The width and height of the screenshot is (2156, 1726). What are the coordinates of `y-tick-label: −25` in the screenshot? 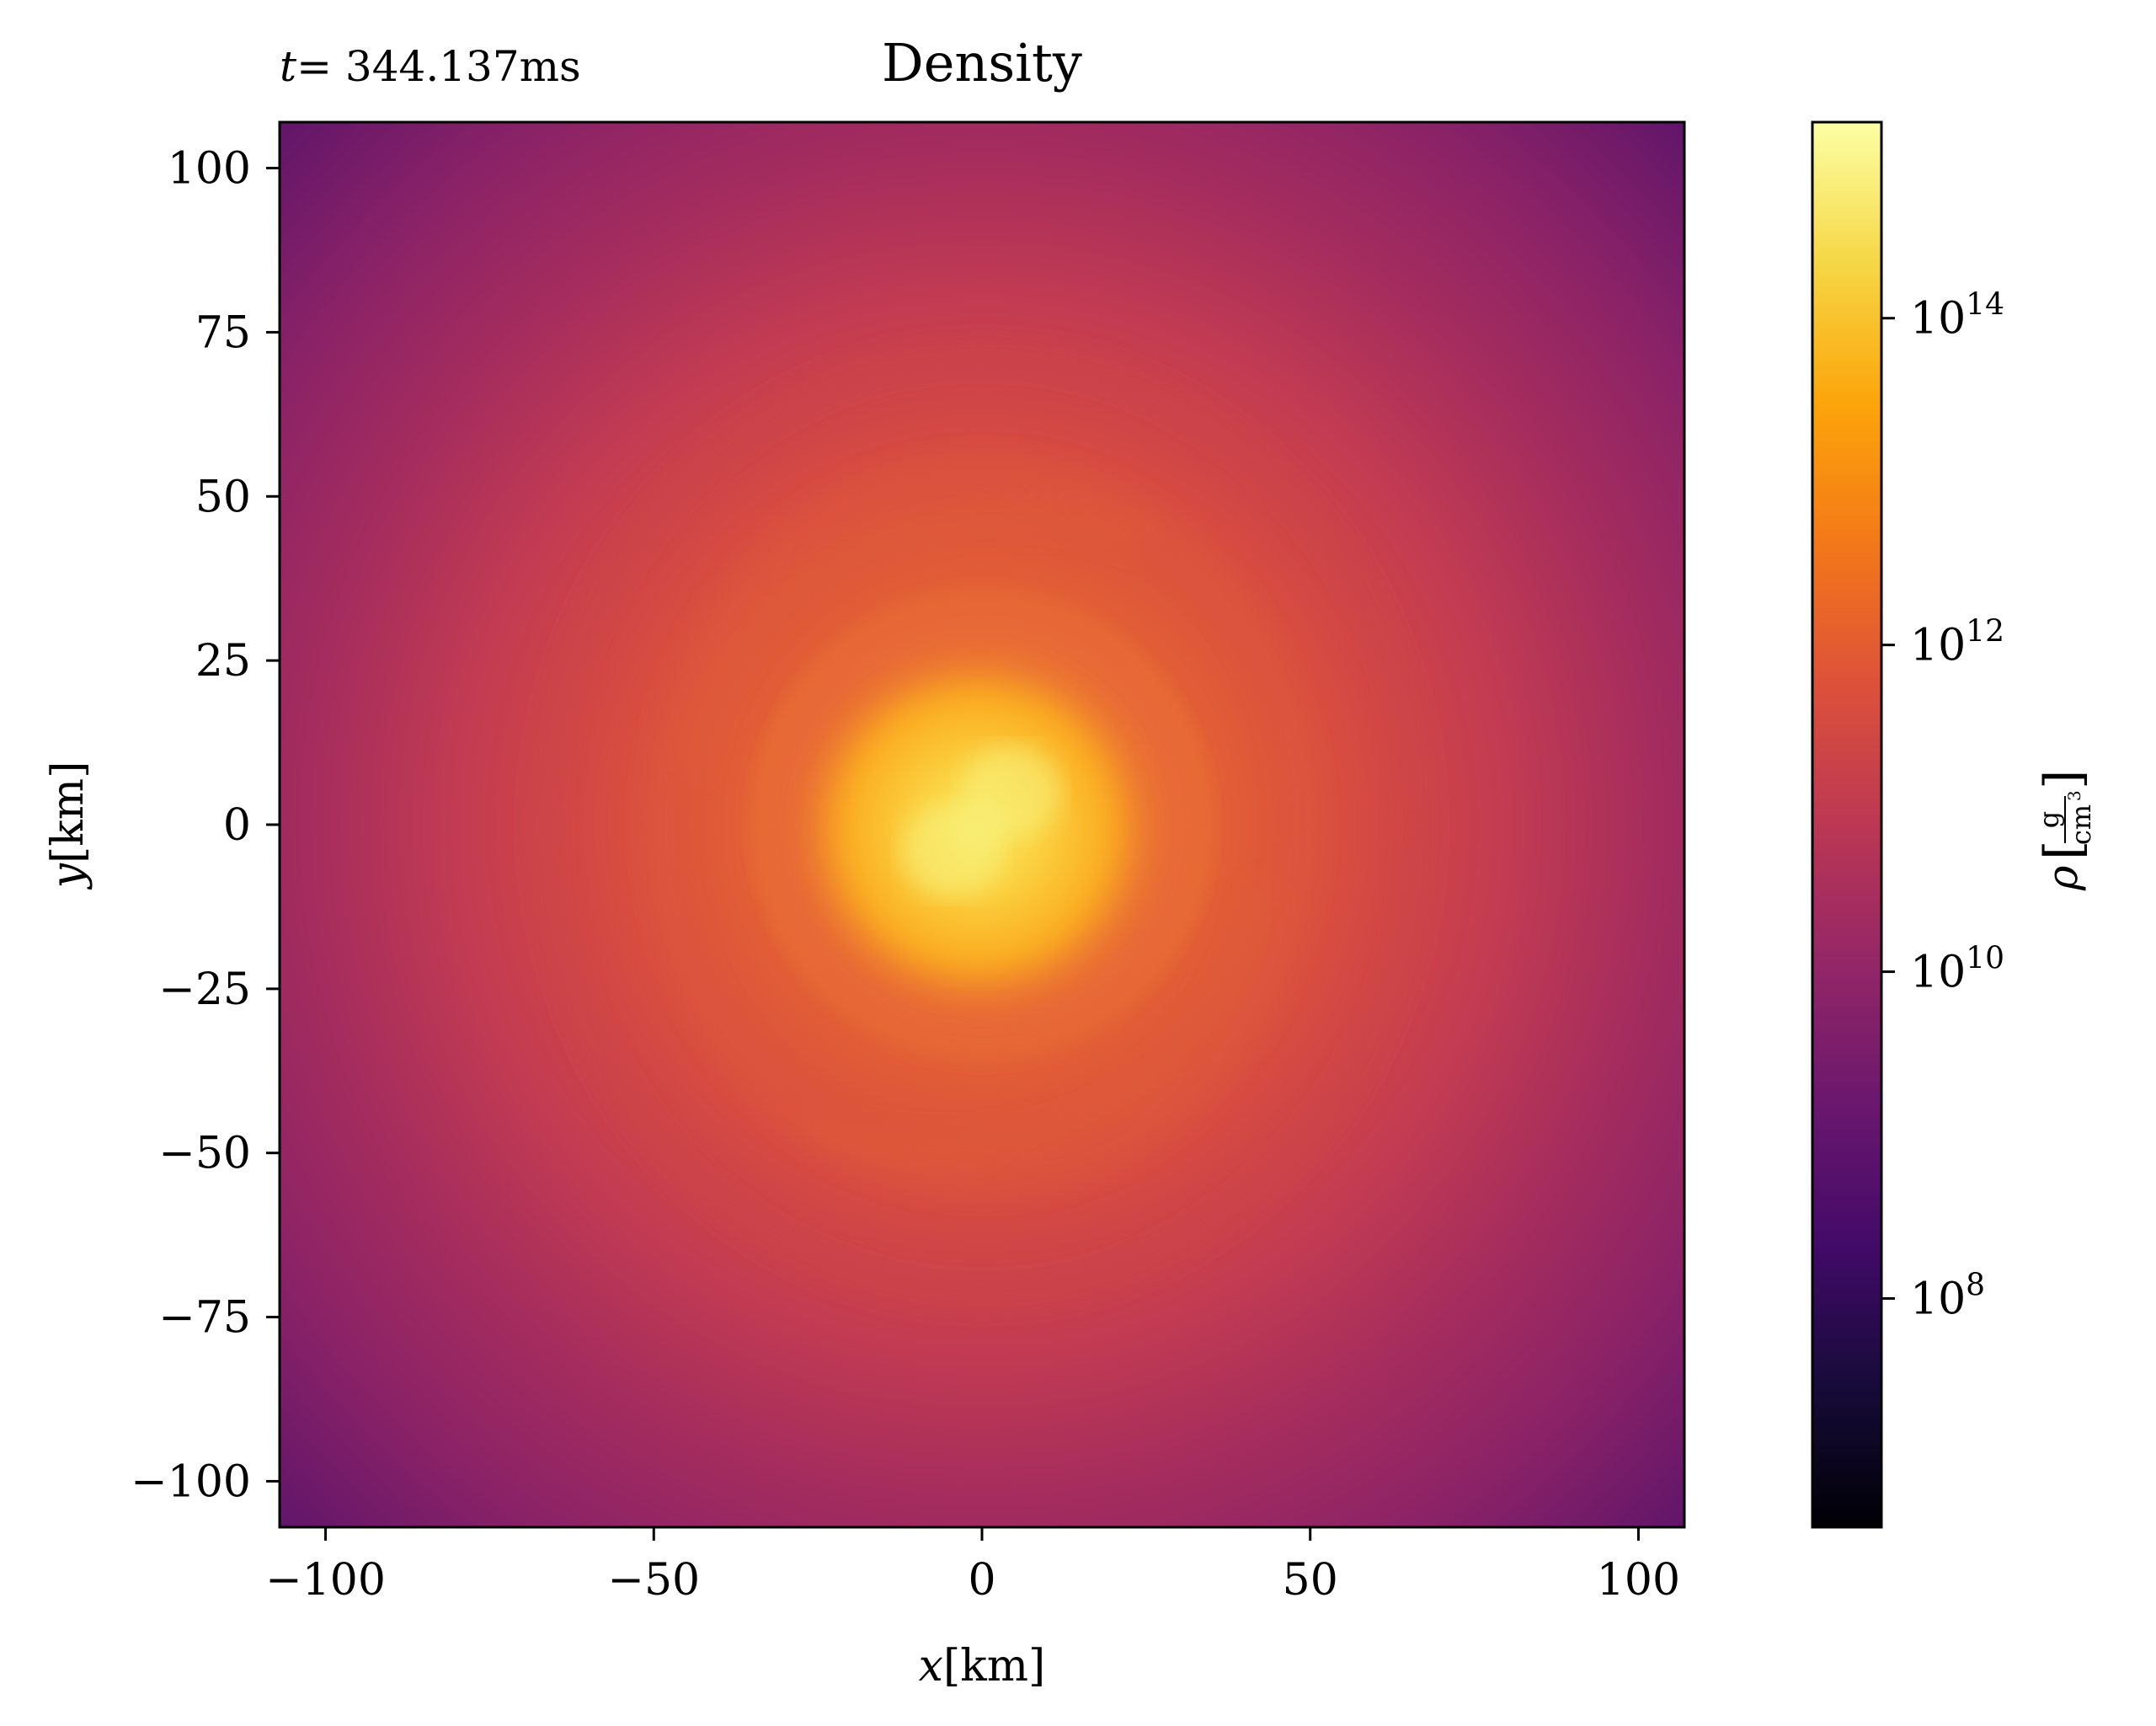 It's located at (204, 990).